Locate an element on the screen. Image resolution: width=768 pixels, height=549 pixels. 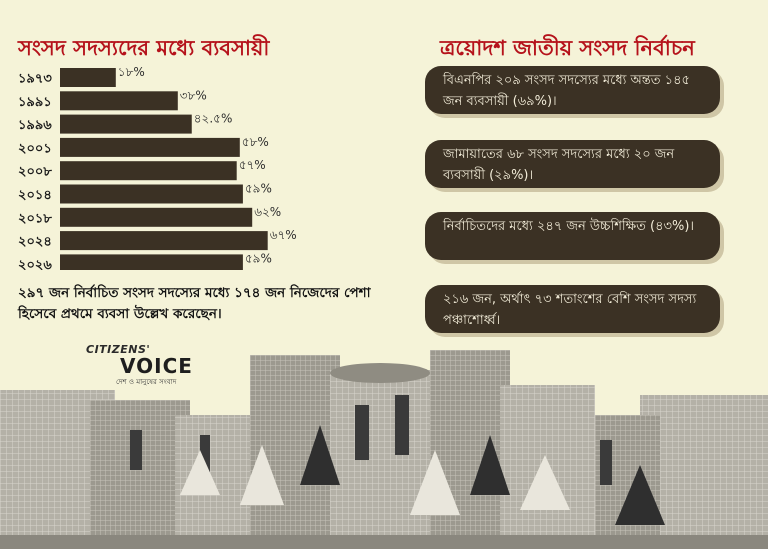
logo-tagline: দেশ ও মানুষের সংবাদ is located at coordinates (146, 382).